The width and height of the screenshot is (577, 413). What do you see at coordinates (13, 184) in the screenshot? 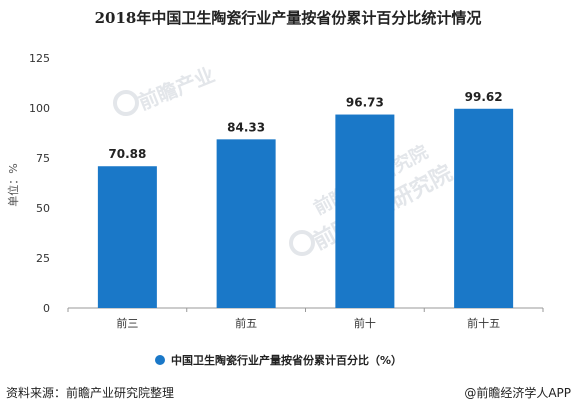
I see `y-axis-label: 单位：%` at bounding box center [13, 184].